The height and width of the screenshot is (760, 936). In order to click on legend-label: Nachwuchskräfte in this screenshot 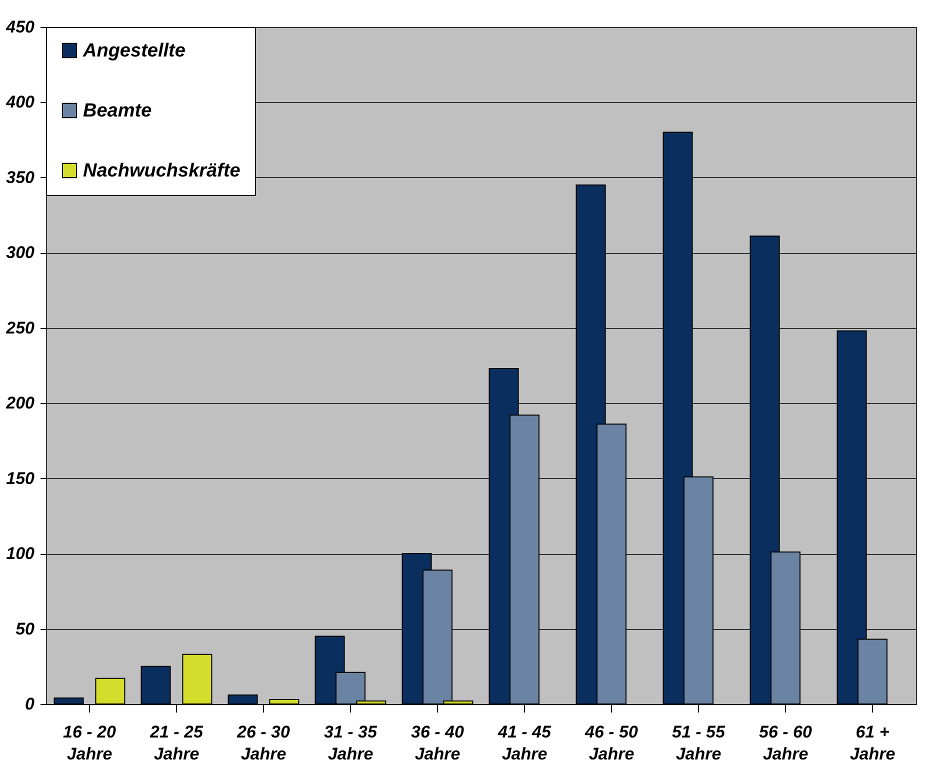, I will do `click(162, 171)`.